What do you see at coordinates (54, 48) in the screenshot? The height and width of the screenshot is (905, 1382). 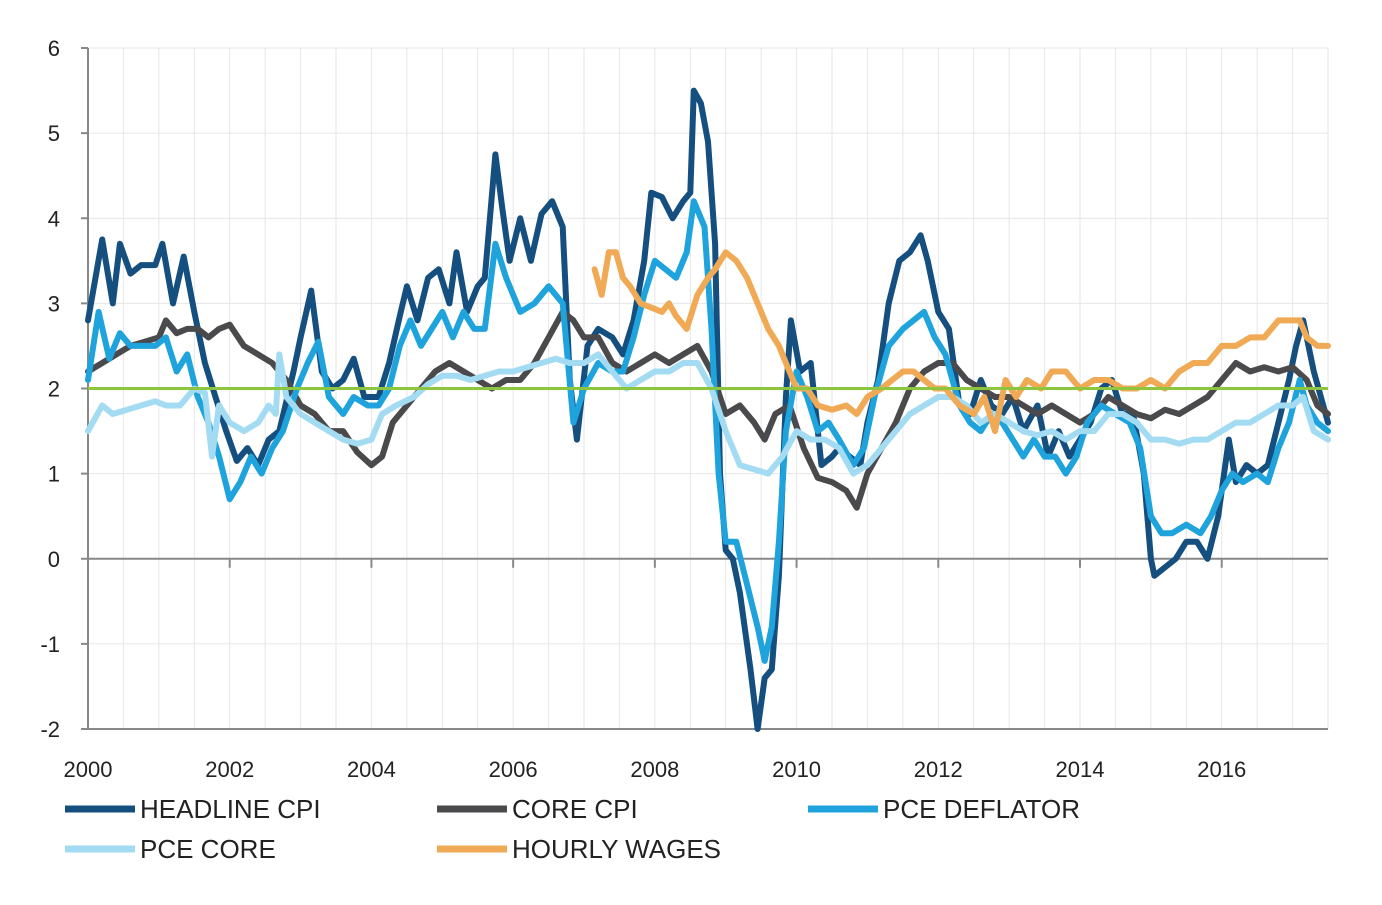 I see `y-tick-label: 6` at bounding box center [54, 48].